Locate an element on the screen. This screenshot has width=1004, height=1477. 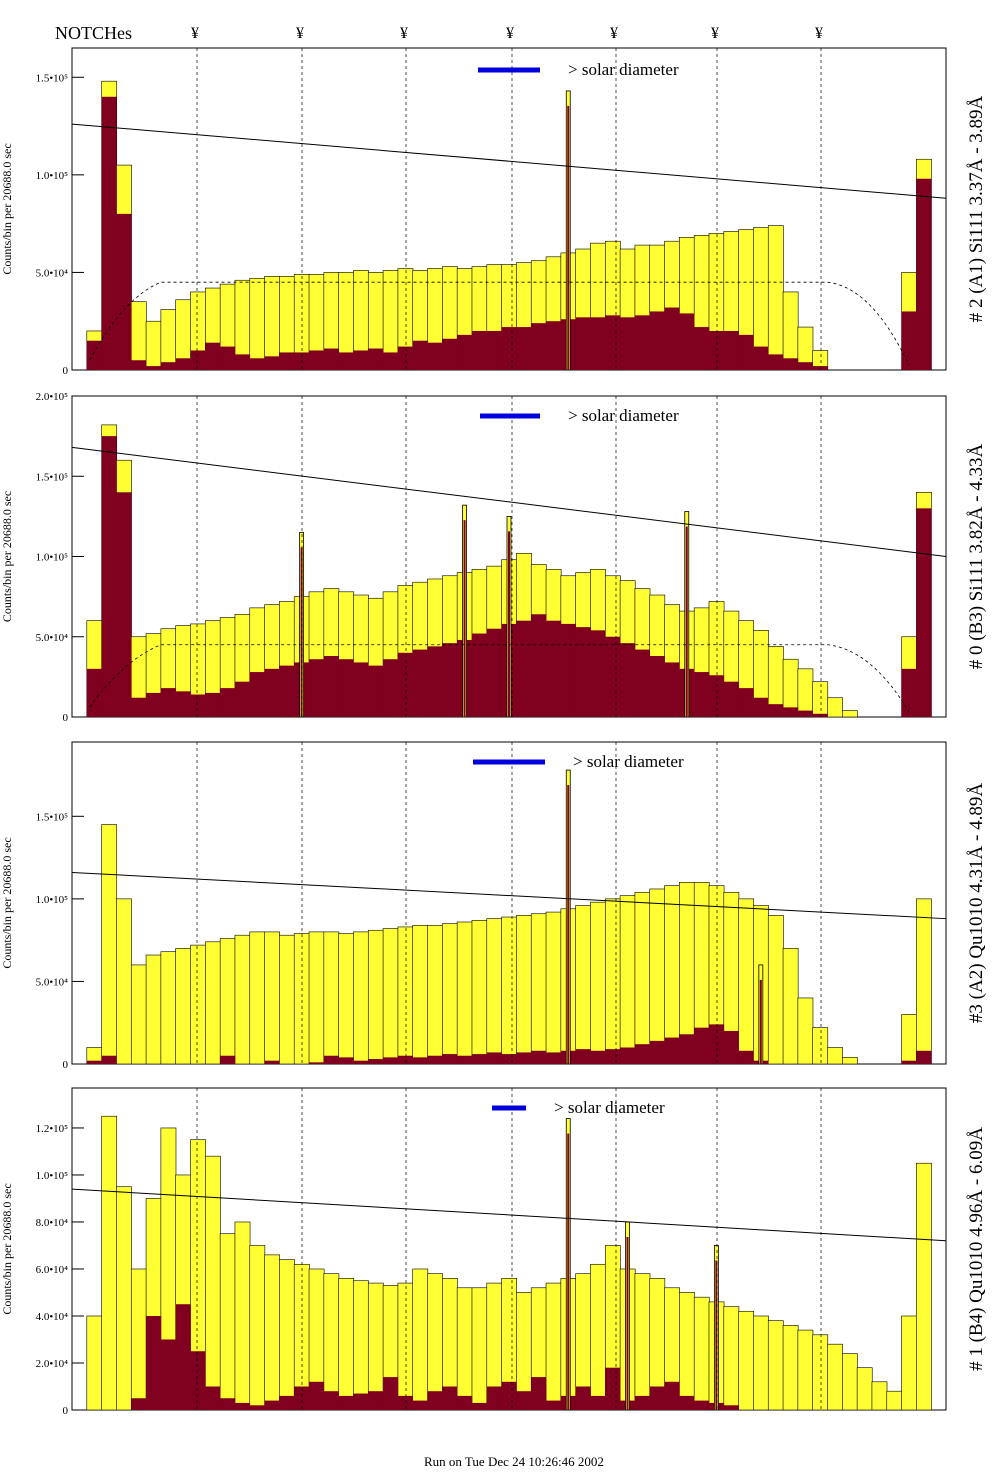
ytick-label-0: 0 is located at coordinates (66, 371).